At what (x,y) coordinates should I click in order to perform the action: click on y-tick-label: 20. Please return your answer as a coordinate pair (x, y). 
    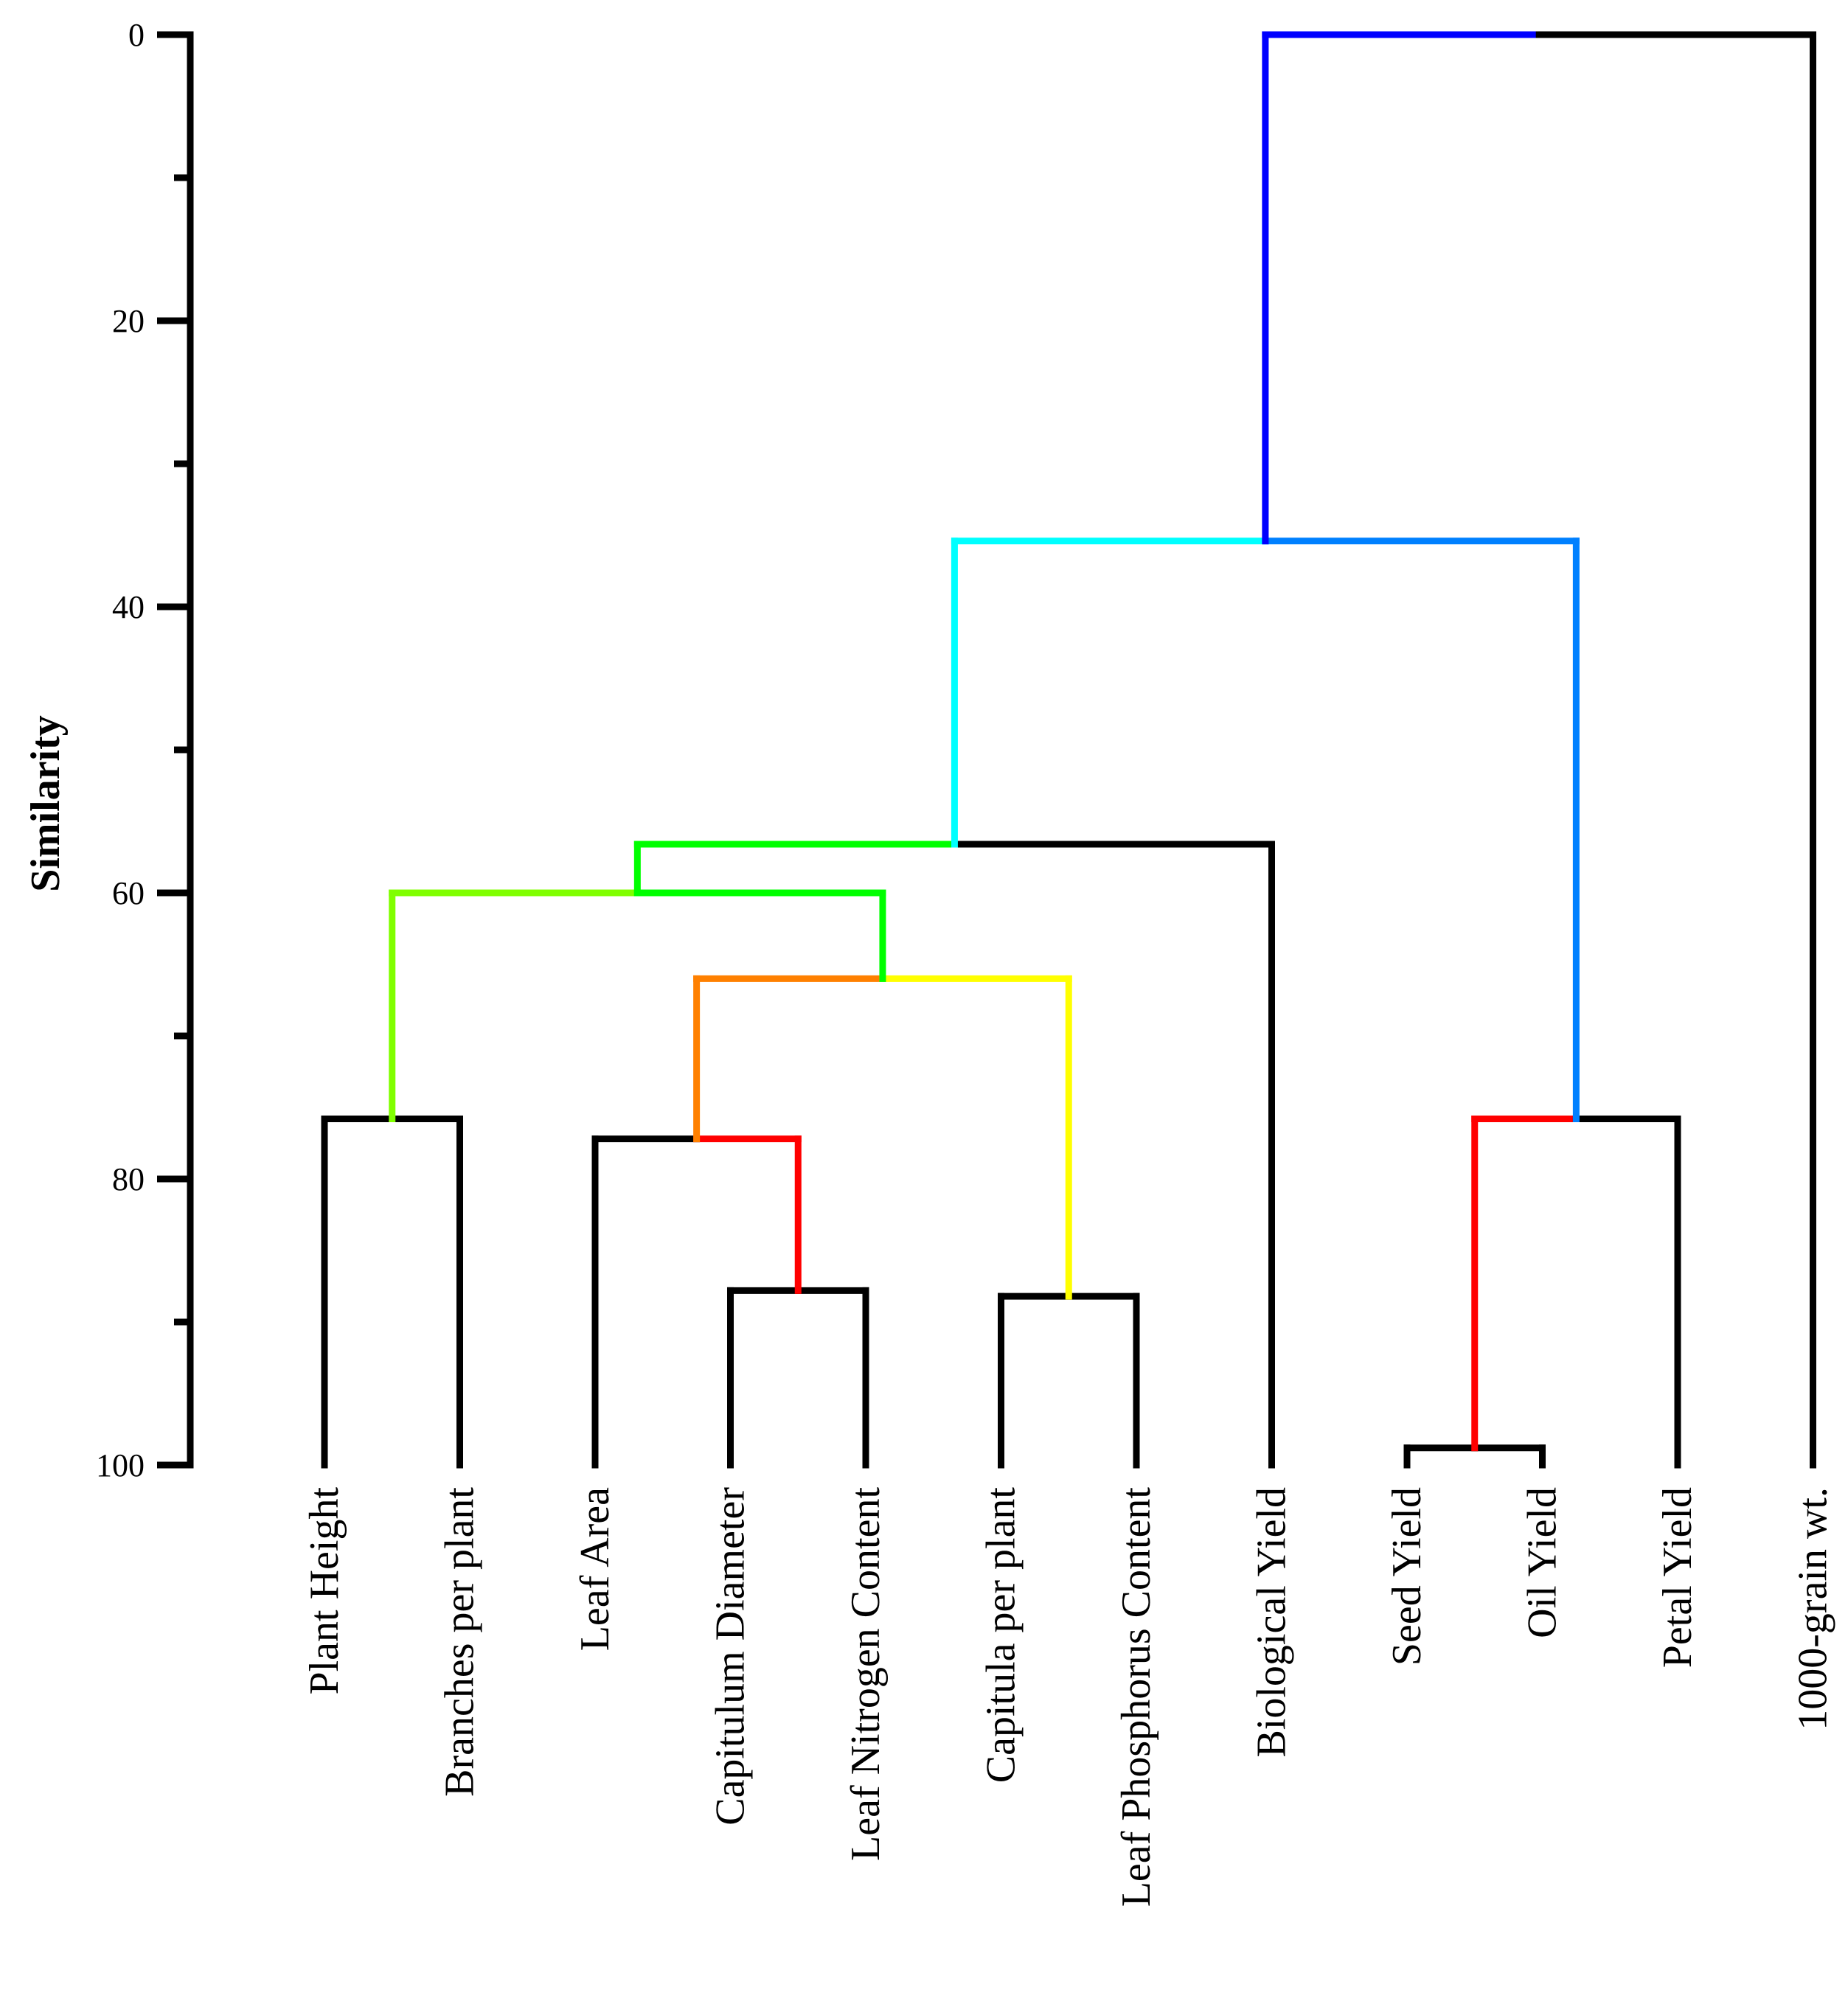
    Looking at the image, I should click on (128, 321).